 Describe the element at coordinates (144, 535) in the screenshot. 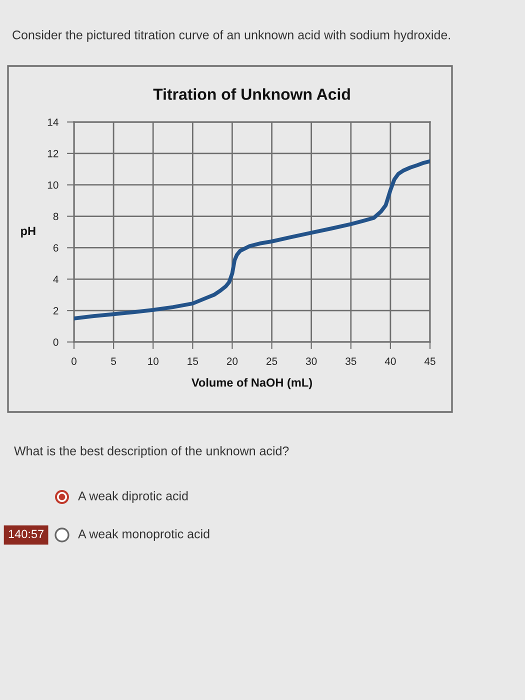

I see `text: A weak monoprotic acid` at that location.